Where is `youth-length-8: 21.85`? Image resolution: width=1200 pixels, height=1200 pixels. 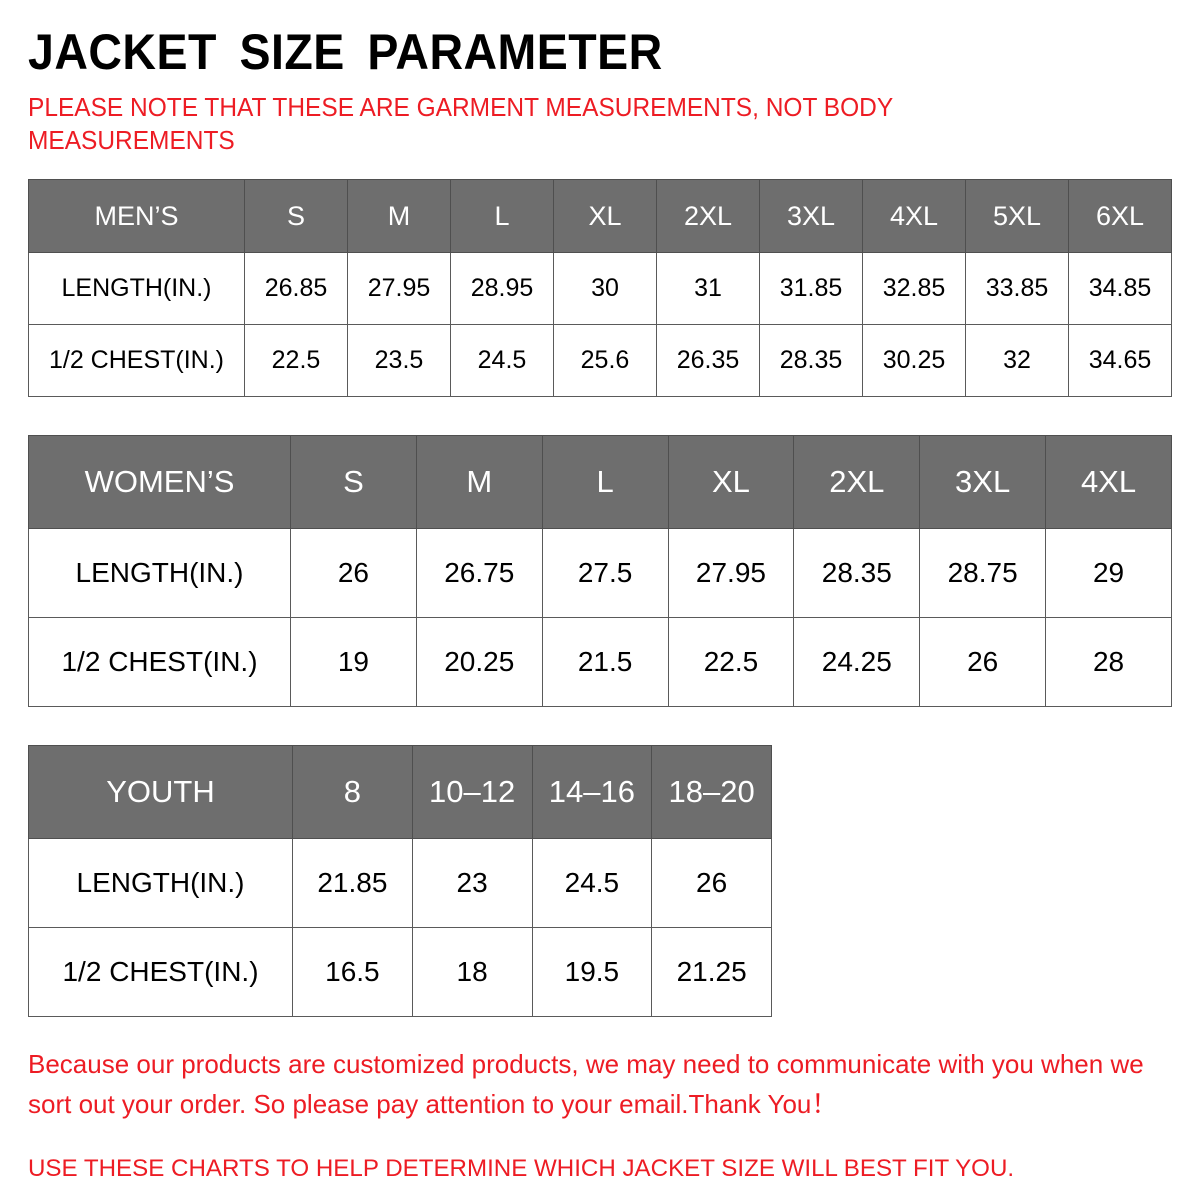 youth-length-8: 21.85 is located at coordinates (352, 883).